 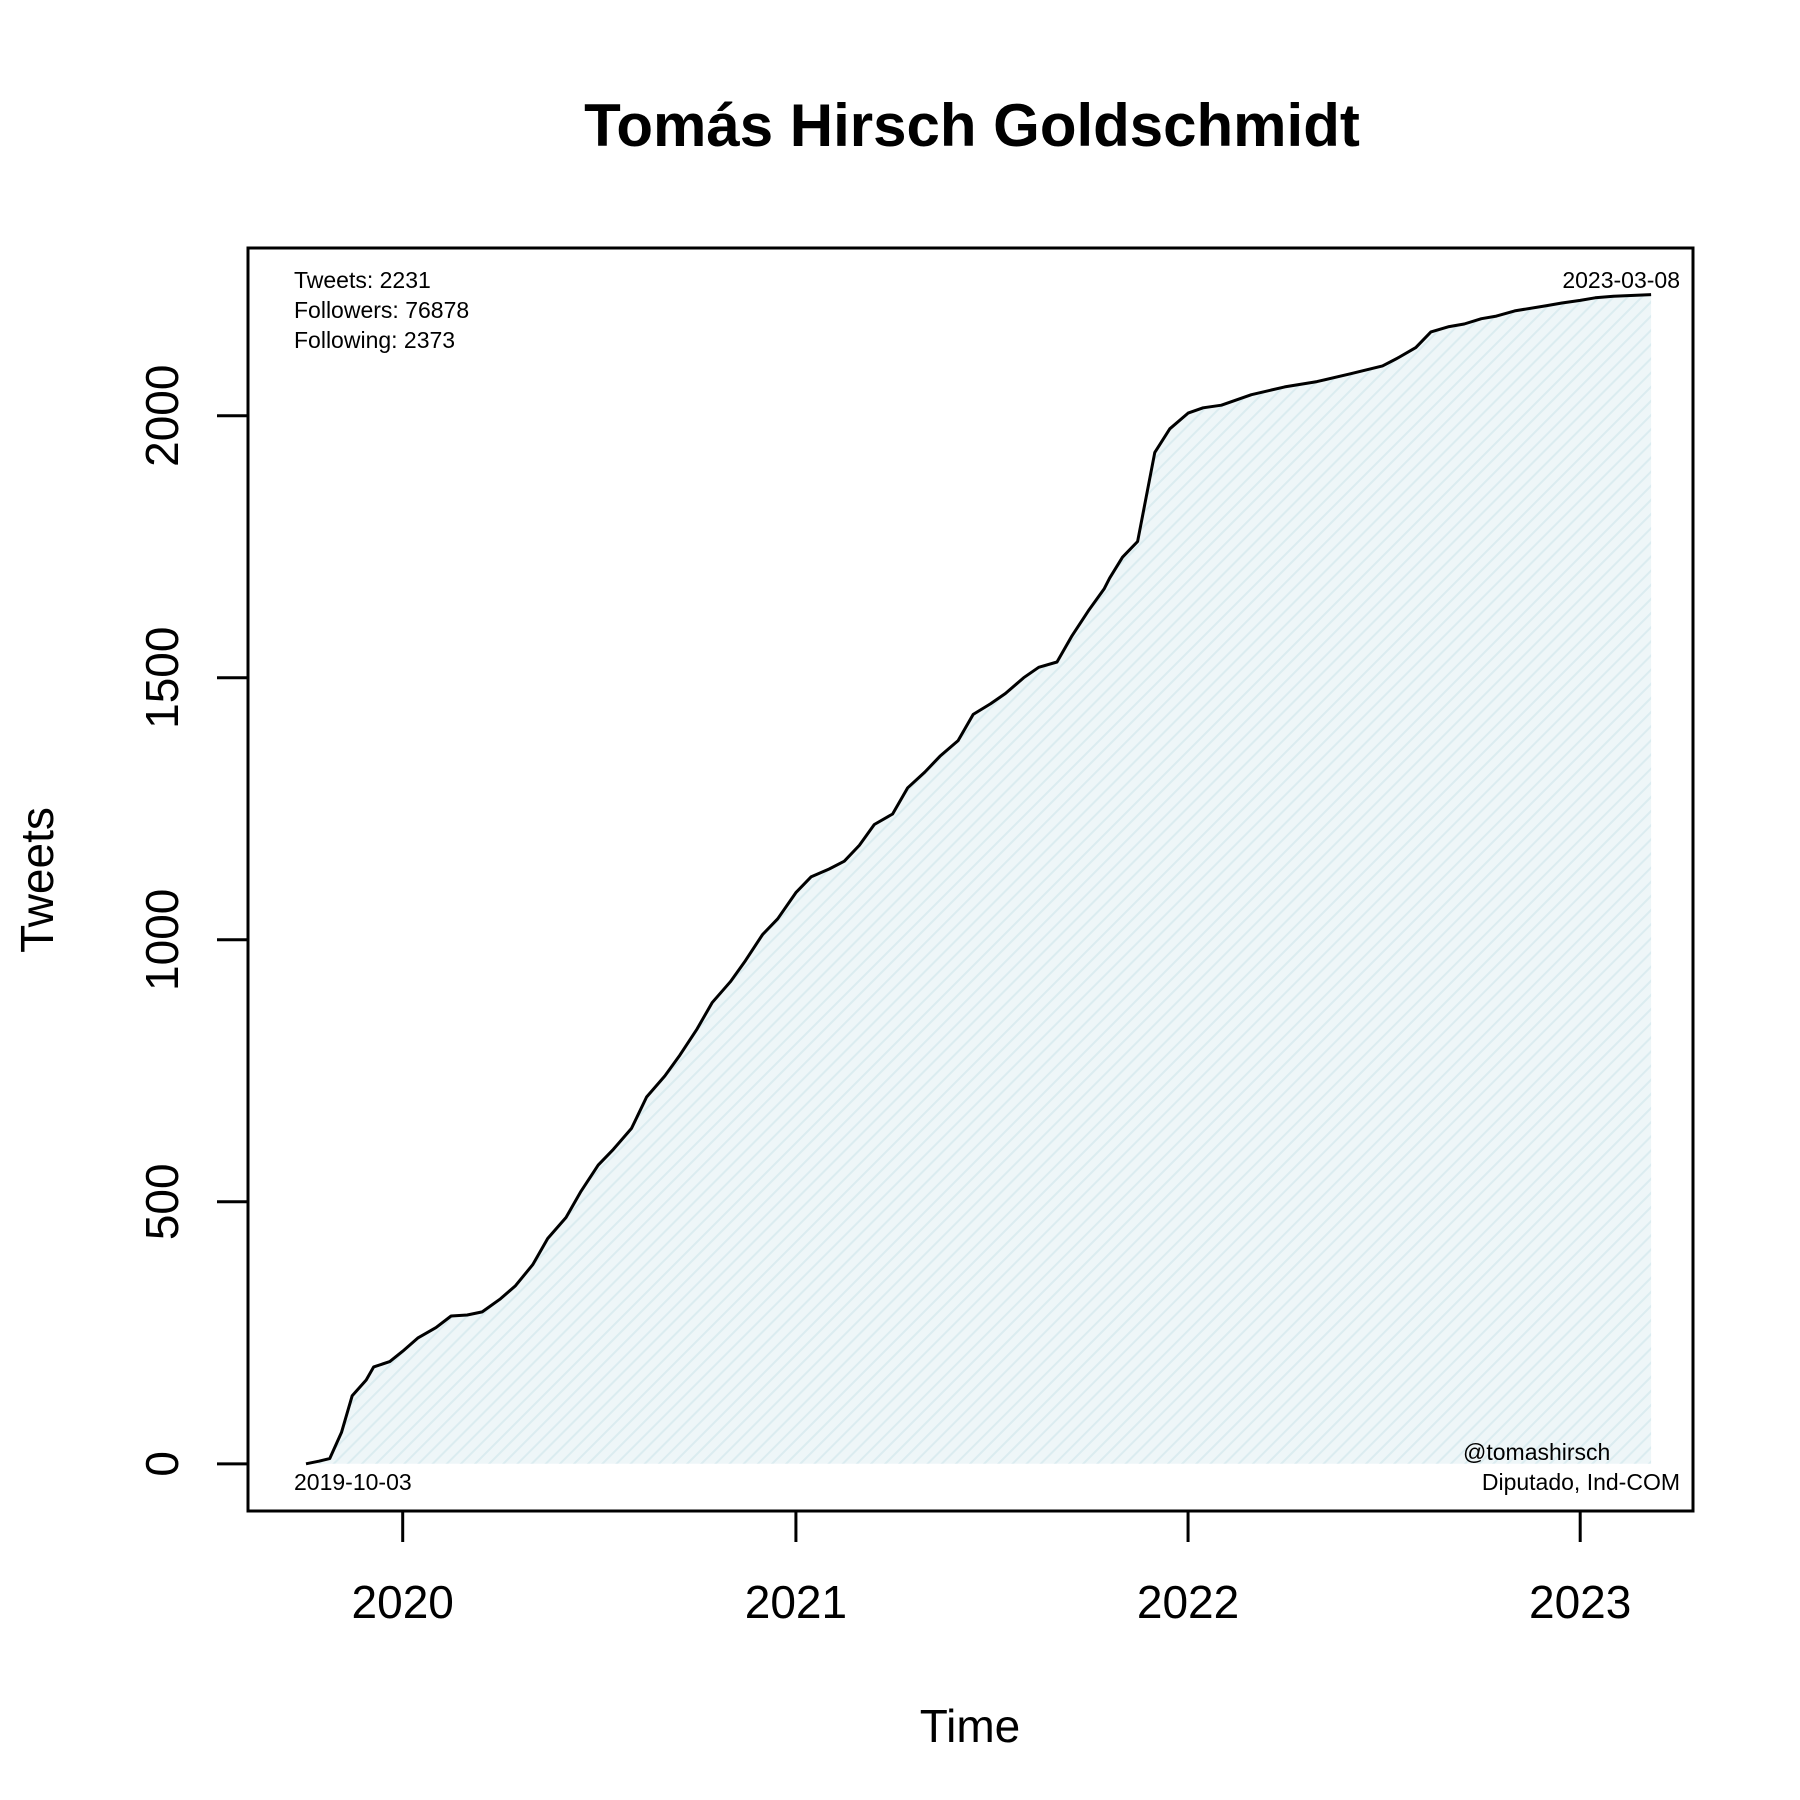 What do you see at coordinates (37, 880) in the screenshot?
I see `y-axis-label: Tweets` at bounding box center [37, 880].